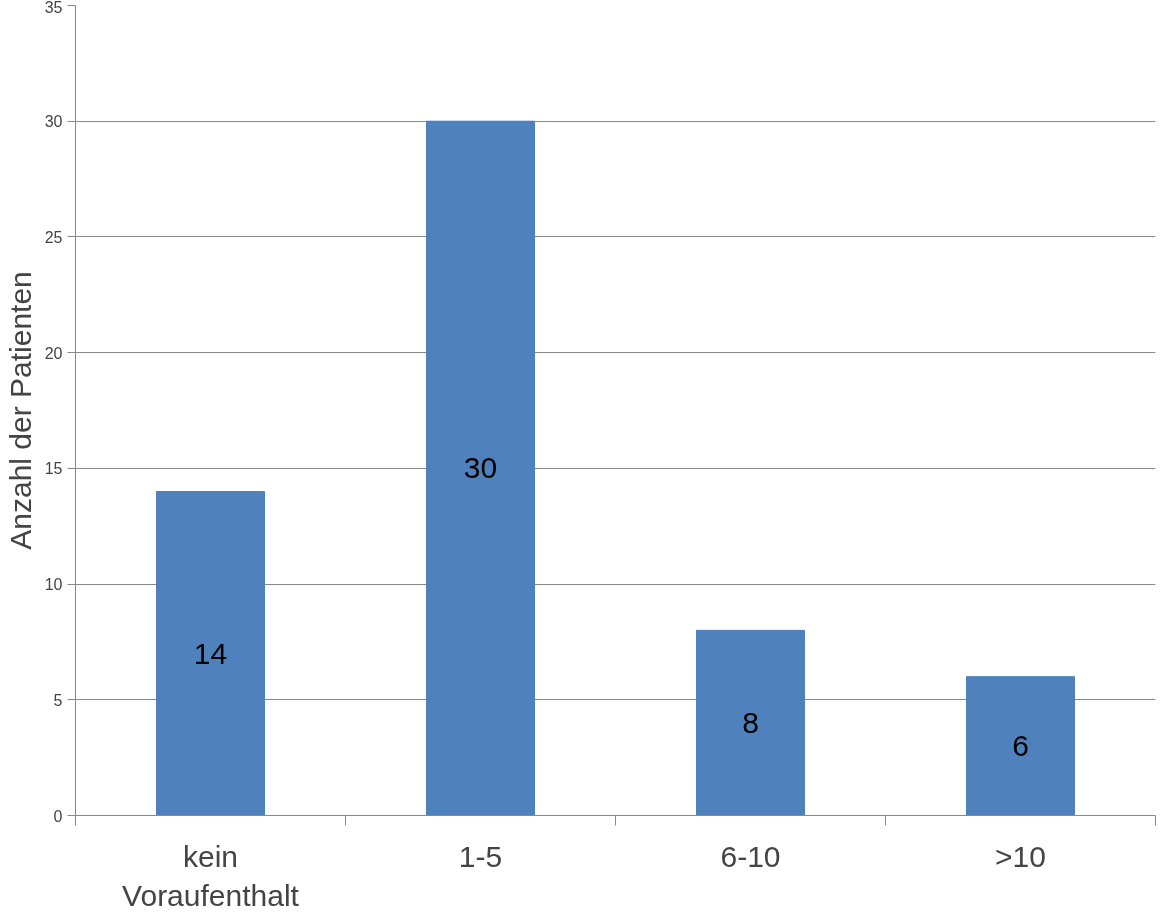 Image resolution: width=1168 pixels, height=921 pixels. I want to click on data-label: 14, so click(210, 653).